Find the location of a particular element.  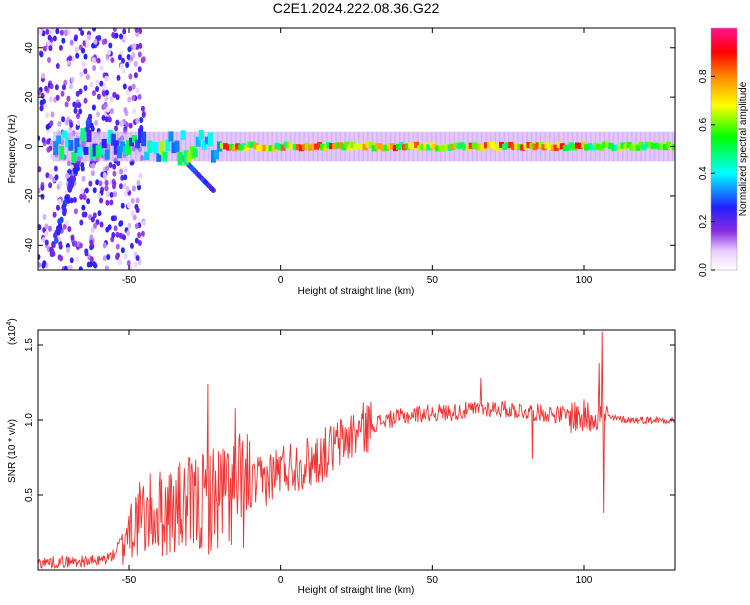

snr-multiplier-exp: 4 is located at coordinates (9, 324).